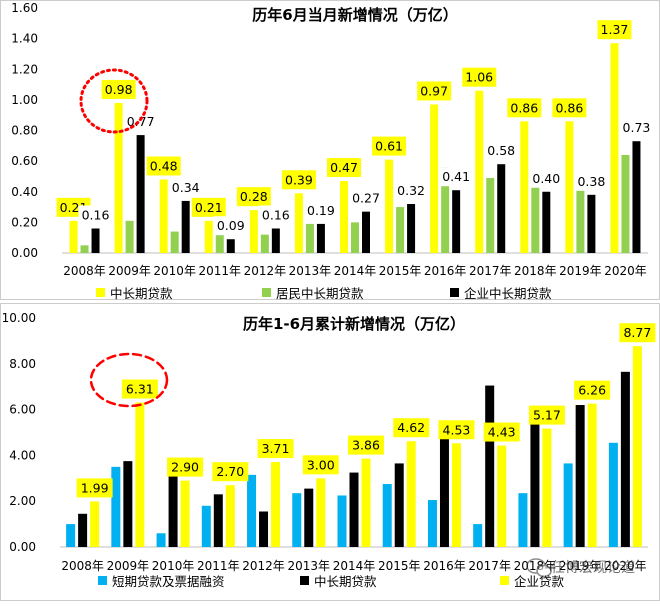 The image size is (660, 606). What do you see at coordinates (168, 581) in the screenshot?
I see `legend-label: 短期贷款及票据融资` at bounding box center [168, 581].